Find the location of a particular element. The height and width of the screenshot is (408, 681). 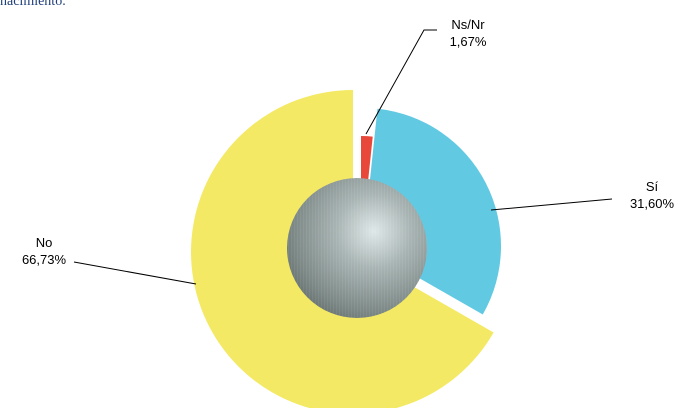

leader-line-no is located at coordinates (135, 273).